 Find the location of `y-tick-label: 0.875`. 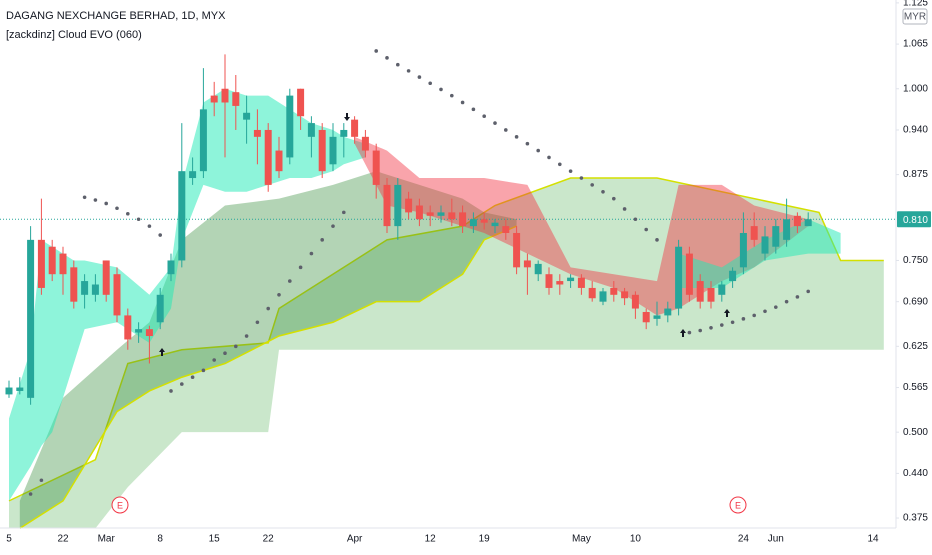

y-tick-label: 0.875 is located at coordinates (915, 174).